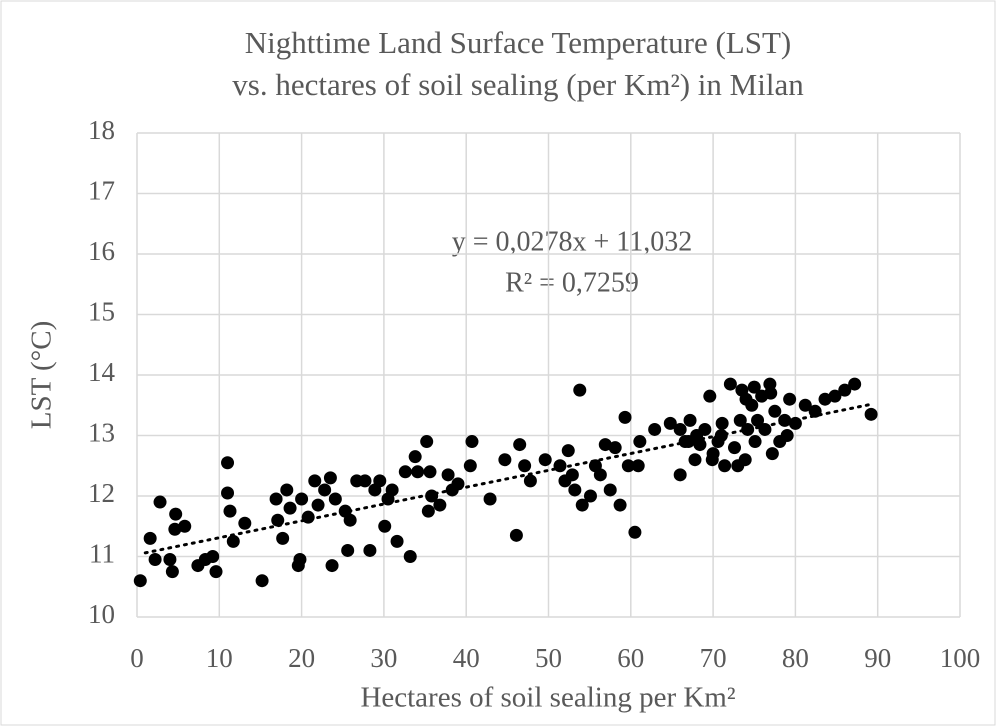 The height and width of the screenshot is (726, 996). I want to click on x-tick-label: 0, so click(137, 658).